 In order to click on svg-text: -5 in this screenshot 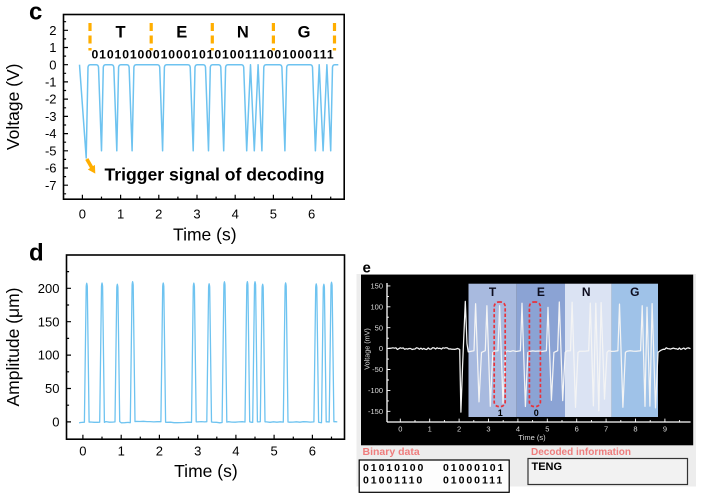, I will do `click(51, 150)`.